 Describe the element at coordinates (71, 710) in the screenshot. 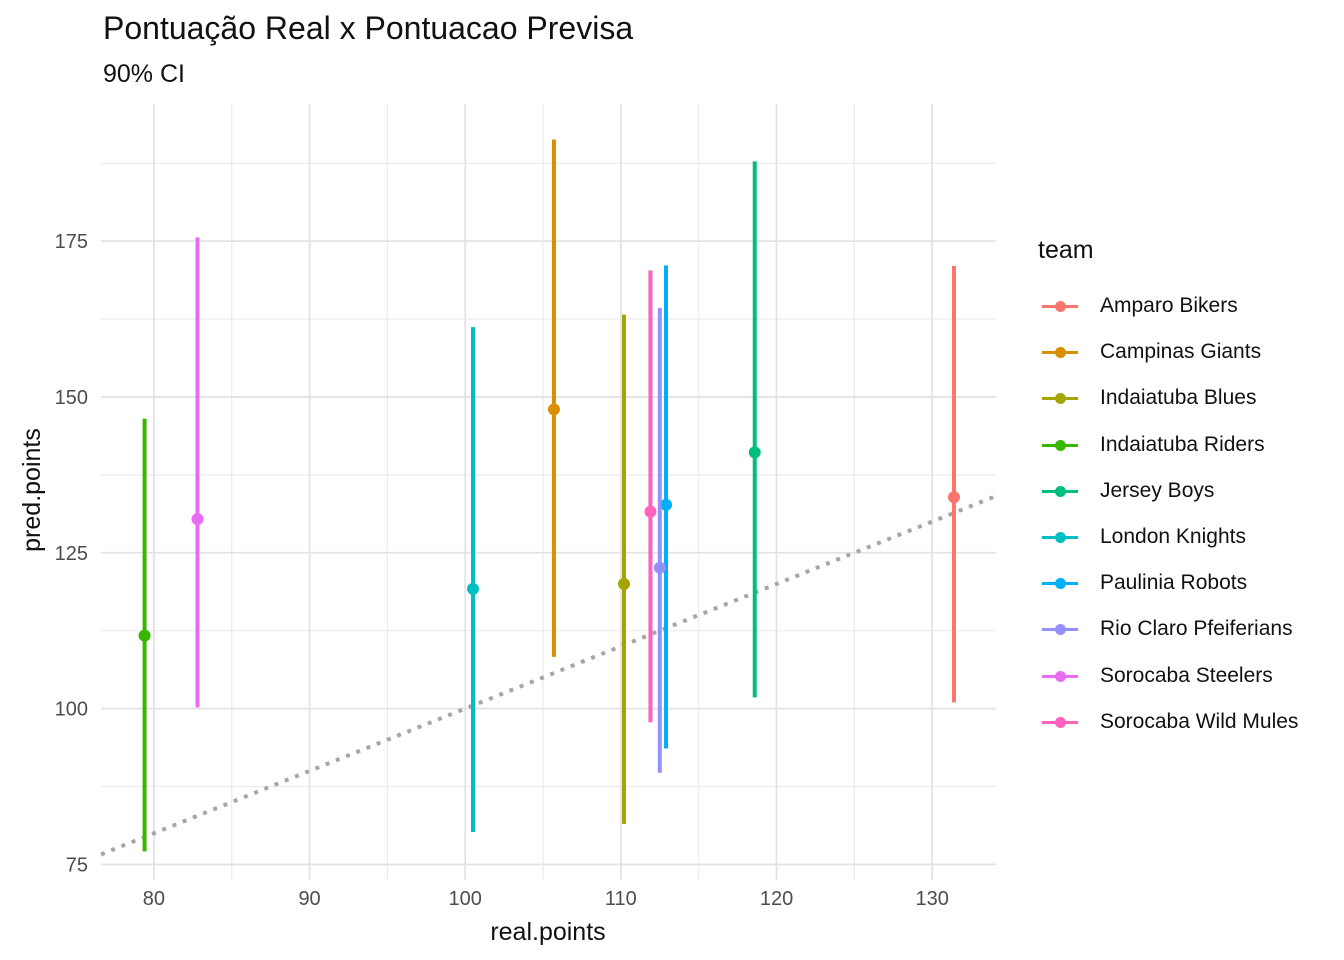

I see `y-tick-label: 100` at that location.